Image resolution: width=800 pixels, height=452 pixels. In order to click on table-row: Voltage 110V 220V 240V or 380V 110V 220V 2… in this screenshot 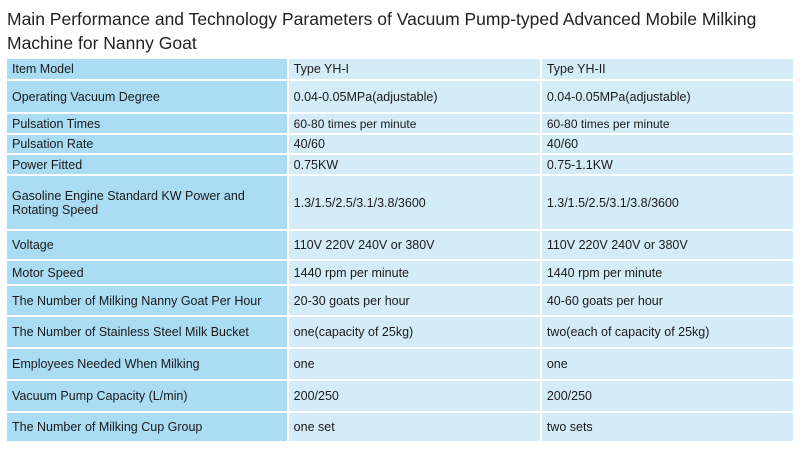, I will do `click(400, 245)`.